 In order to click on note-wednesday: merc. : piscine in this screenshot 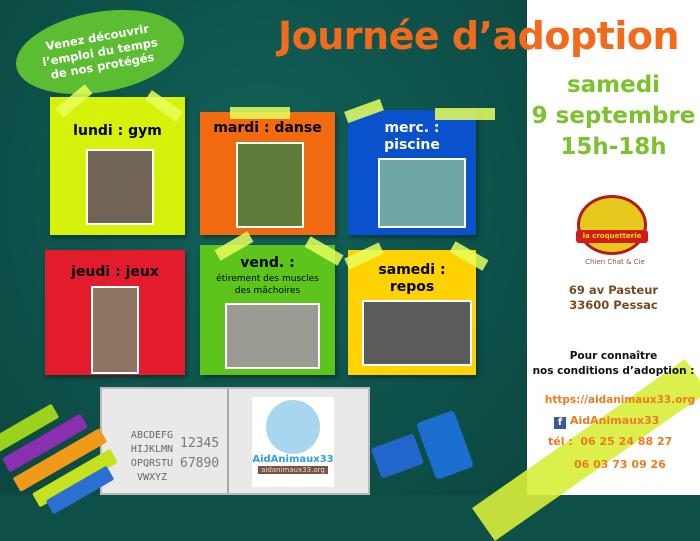, I will do `click(412, 172)`.